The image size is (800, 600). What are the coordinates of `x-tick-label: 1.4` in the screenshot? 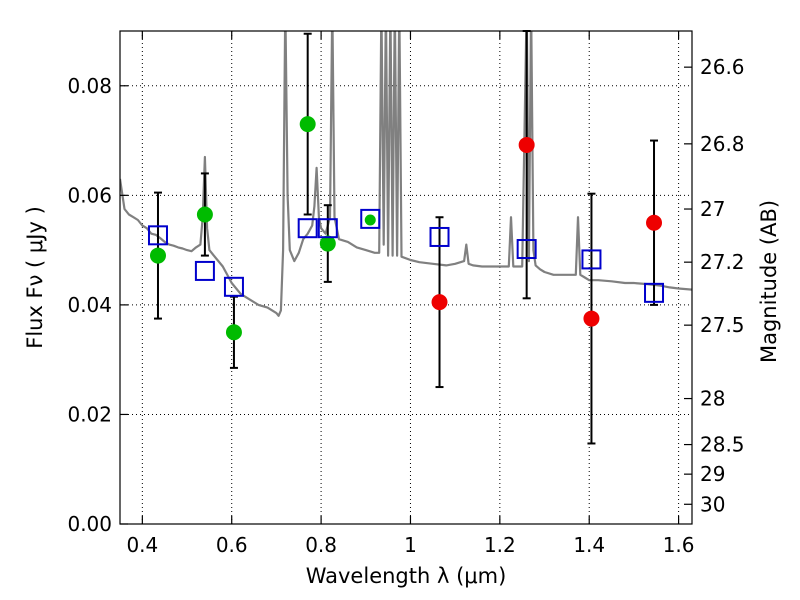 It's located at (589, 545).